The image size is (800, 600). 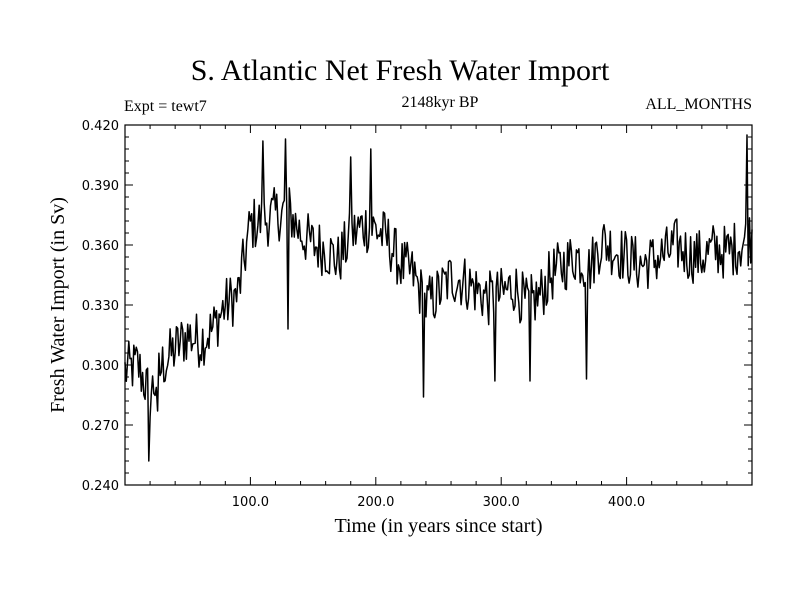 What do you see at coordinates (58, 305) in the screenshot?
I see `y-axis-label: Fresh Water Import (in Sv)` at bounding box center [58, 305].